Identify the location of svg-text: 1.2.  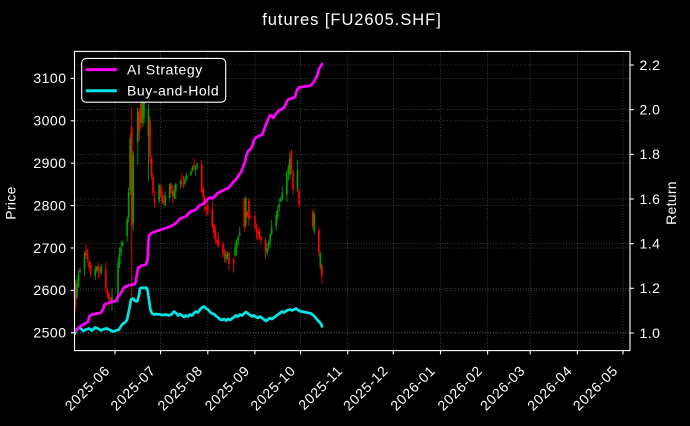
(650, 288).